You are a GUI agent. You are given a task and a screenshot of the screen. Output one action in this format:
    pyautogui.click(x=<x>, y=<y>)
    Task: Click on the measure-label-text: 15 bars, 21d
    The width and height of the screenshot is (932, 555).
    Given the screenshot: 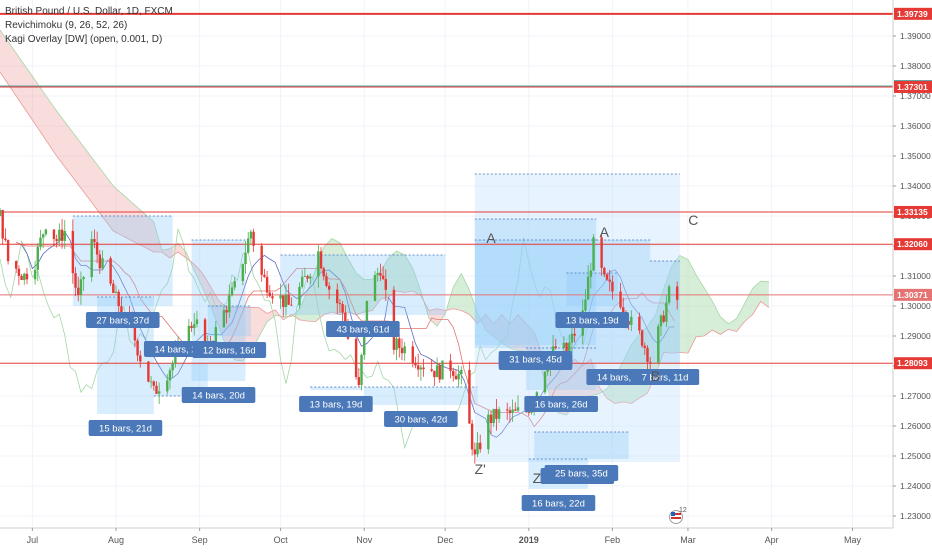 What is the action you would take?
    pyautogui.click(x=125, y=429)
    